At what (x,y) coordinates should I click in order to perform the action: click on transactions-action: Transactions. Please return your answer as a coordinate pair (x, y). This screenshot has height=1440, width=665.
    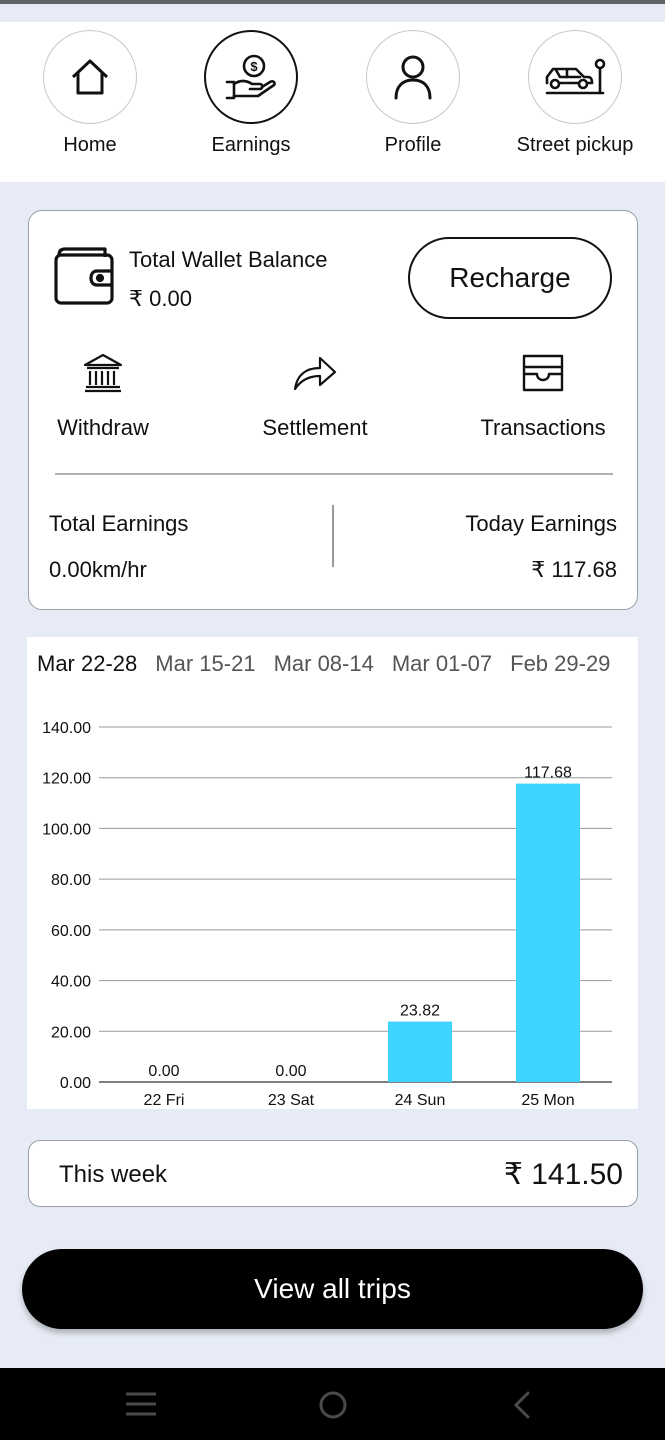
    Looking at the image, I should click on (543, 395).